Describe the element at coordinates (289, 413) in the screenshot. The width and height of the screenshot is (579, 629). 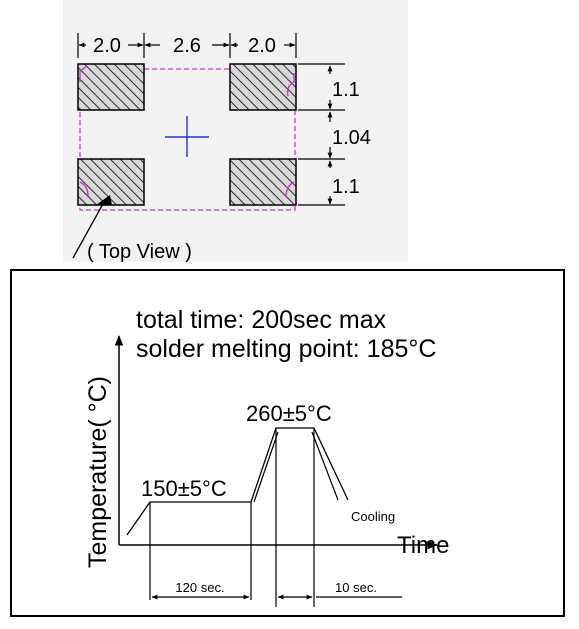
I see `peak-temp-label: 260±5°C` at that location.